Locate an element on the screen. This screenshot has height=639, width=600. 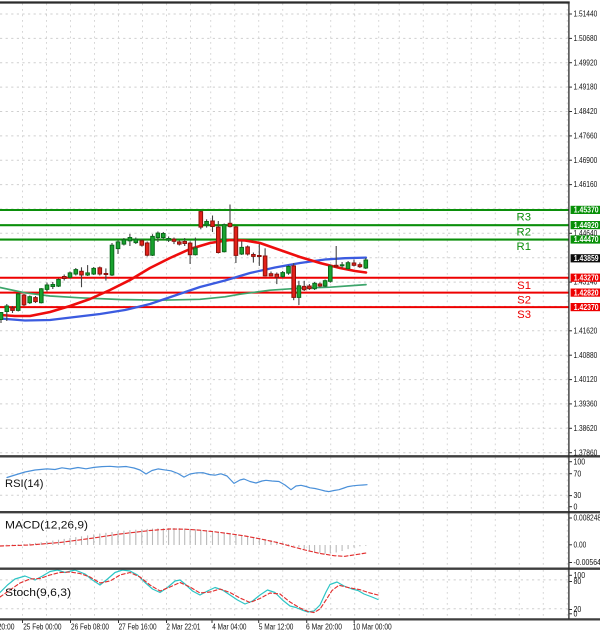
svg-text: 1.42370 is located at coordinates (586, 307).